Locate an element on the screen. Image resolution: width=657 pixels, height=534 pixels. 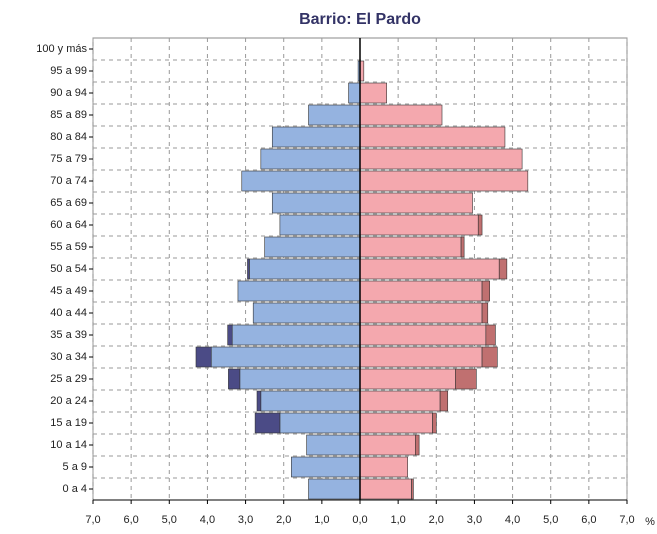
y-tick-label: 50 a 54 is located at coordinates (68, 269).